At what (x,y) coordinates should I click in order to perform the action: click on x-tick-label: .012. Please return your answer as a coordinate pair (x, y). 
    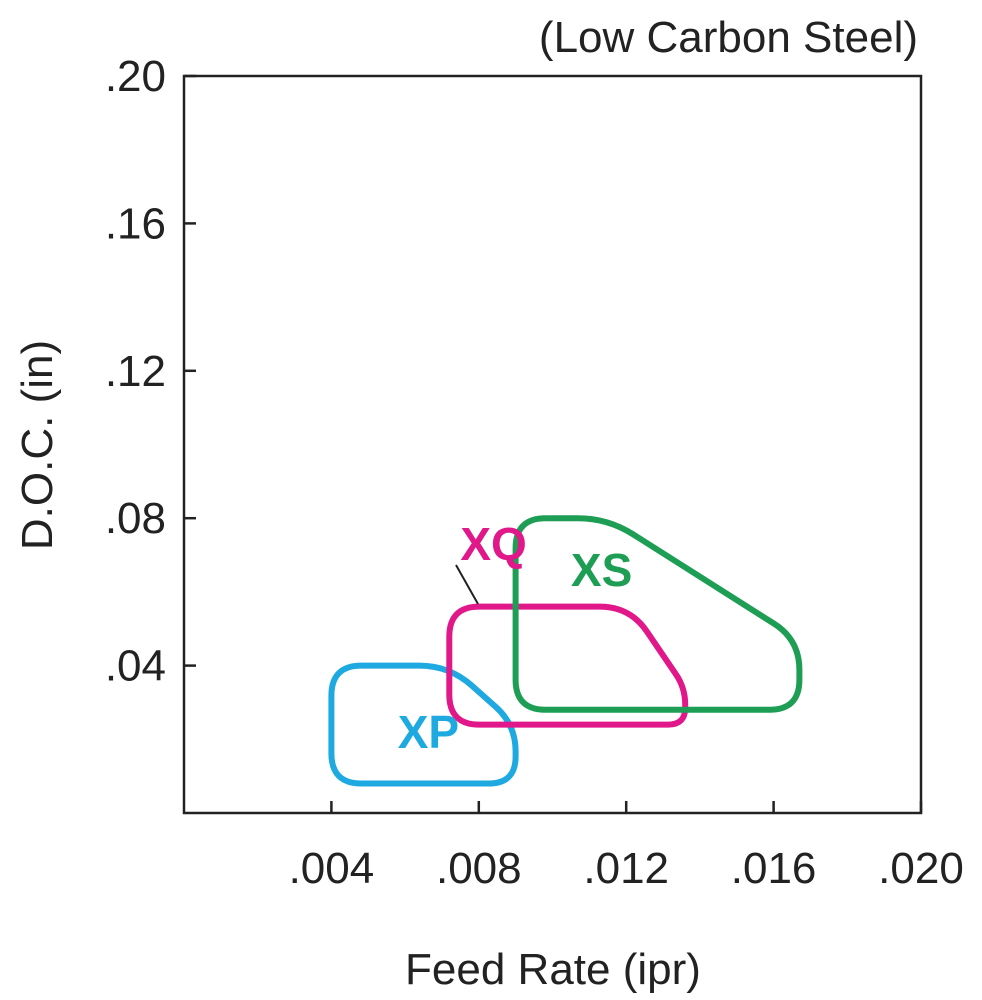
    Looking at the image, I should click on (626, 868).